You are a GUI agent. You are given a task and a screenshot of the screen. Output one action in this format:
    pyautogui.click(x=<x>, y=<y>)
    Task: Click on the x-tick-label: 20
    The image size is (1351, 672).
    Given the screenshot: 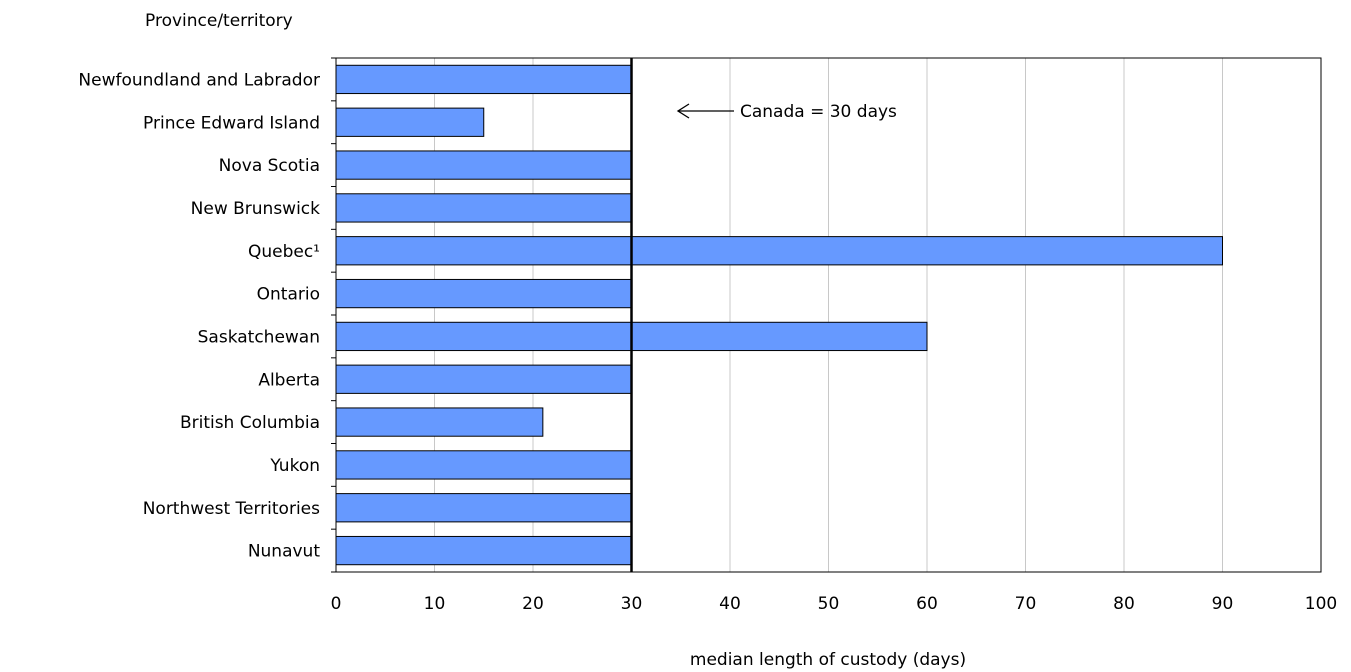 What is the action you would take?
    pyautogui.click(x=533, y=604)
    